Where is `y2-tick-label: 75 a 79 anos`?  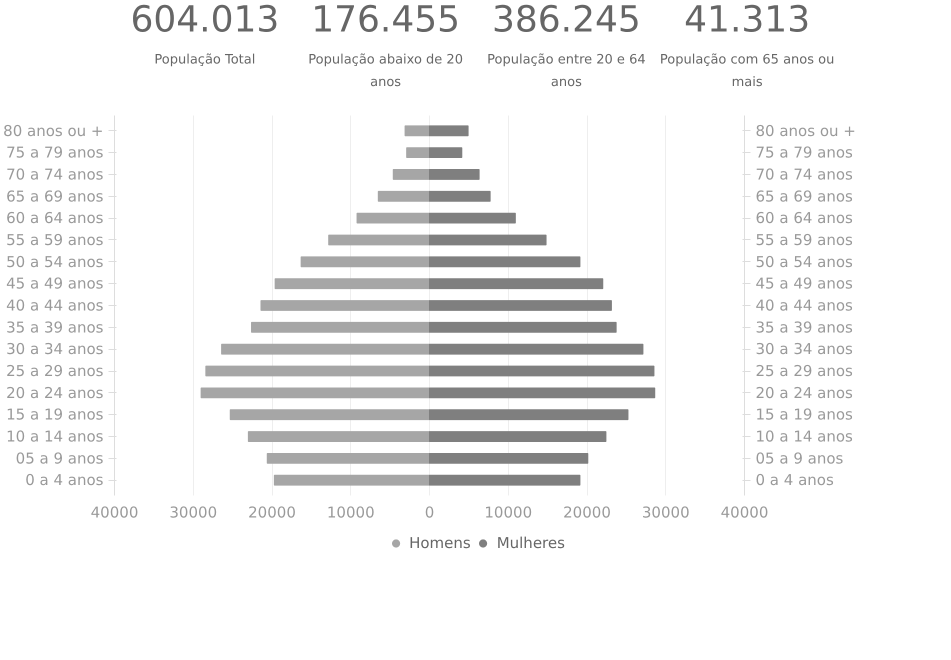
y2-tick-label: 75 a 79 anos is located at coordinates (55, 153).